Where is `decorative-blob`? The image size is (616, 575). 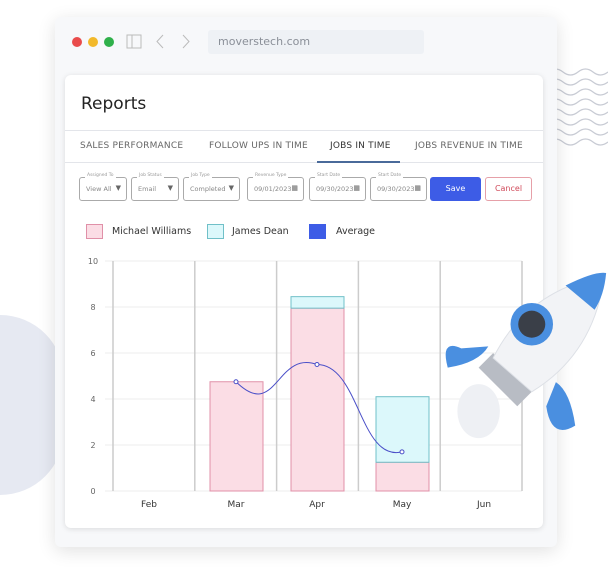 decorative-blob is located at coordinates (32, 405).